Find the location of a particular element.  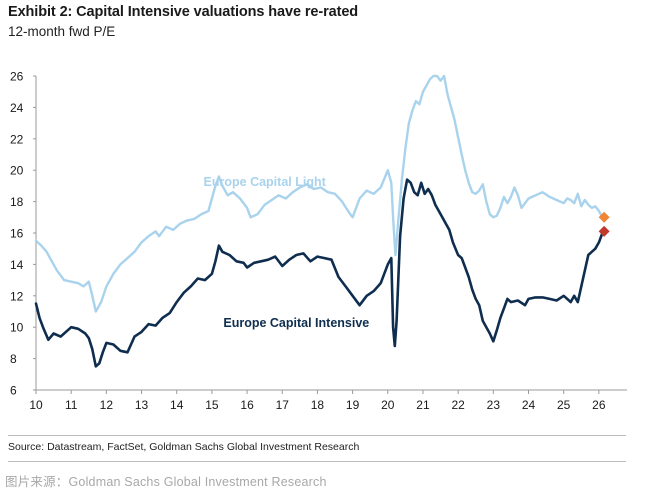

x-tick-label: 25 is located at coordinates (564, 405).